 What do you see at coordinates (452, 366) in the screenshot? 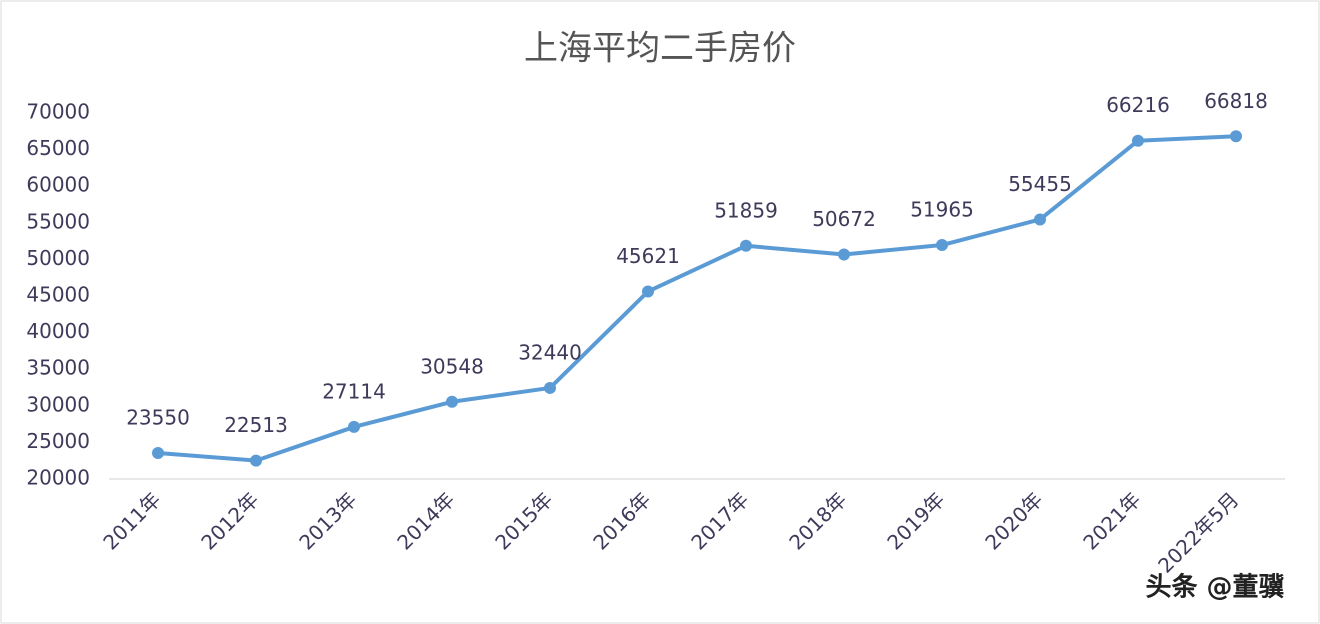
I see `data-label: 30548` at bounding box center [452, 366].